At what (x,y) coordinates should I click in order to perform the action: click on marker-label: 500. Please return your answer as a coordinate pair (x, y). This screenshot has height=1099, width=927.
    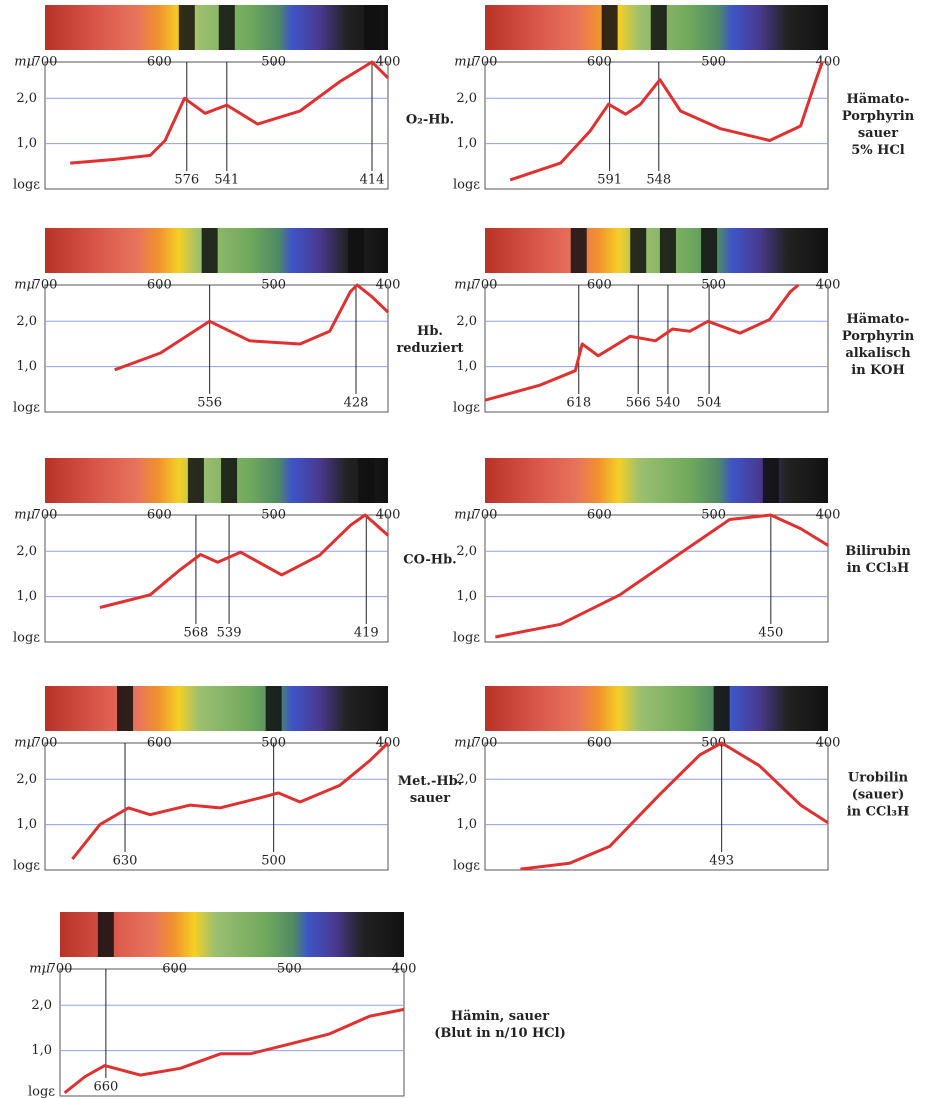
    Looking at the image, I should click on (273, 861).